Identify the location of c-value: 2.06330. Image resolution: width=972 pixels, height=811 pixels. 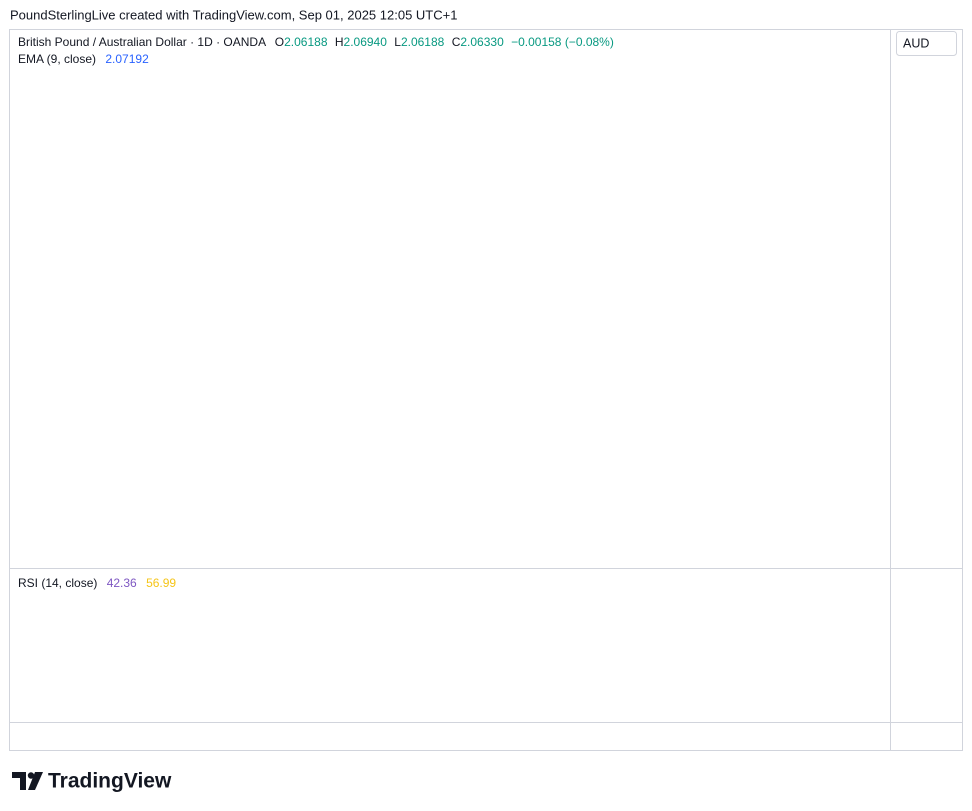
(482, 42).